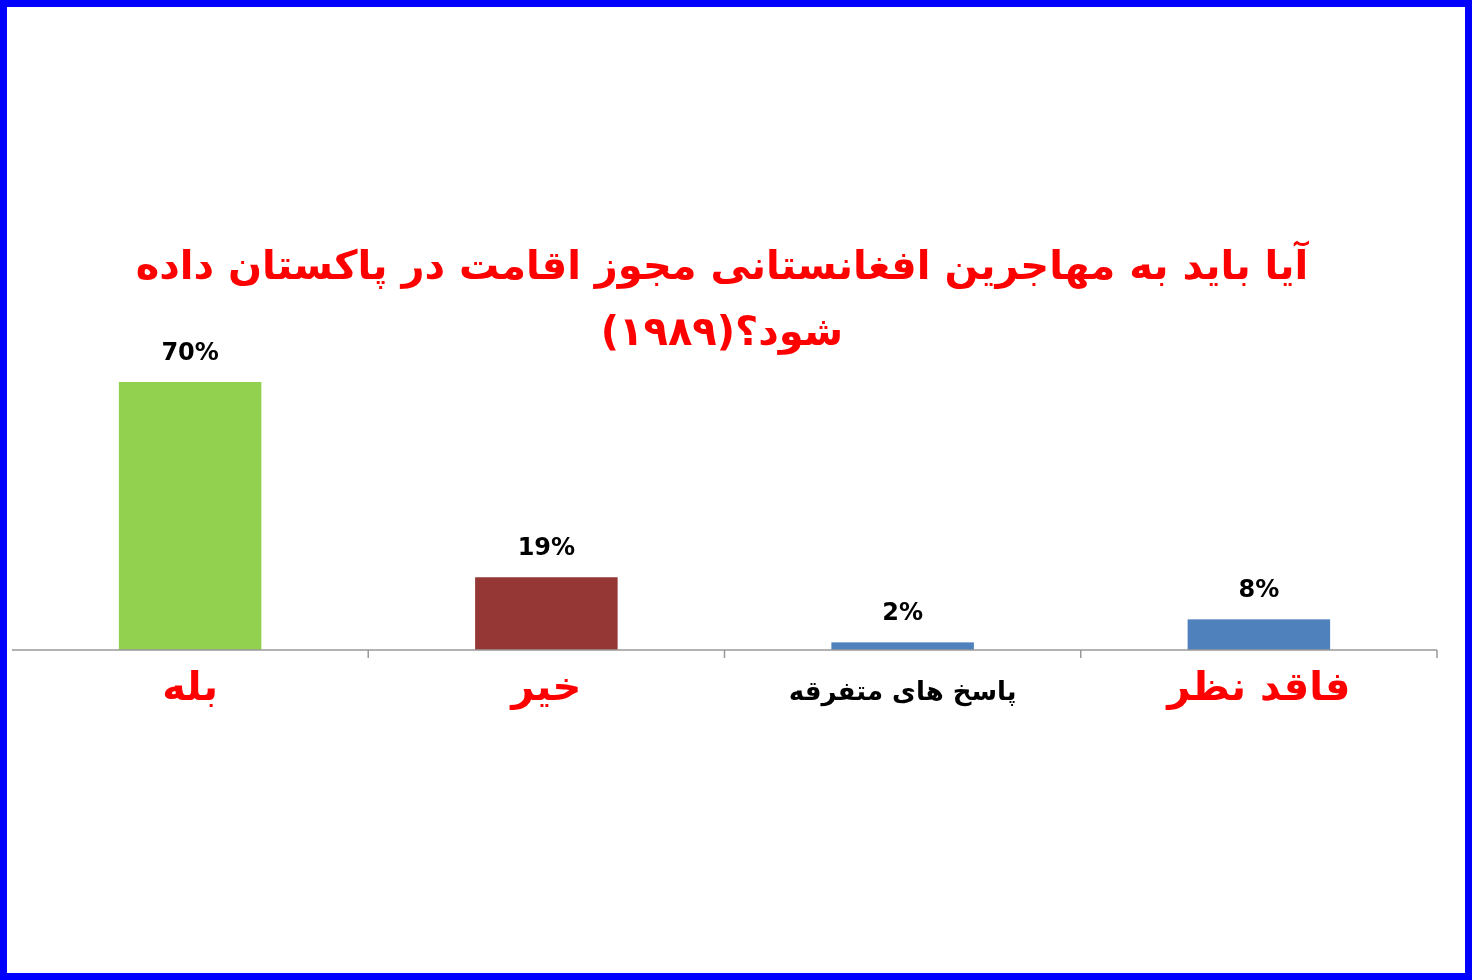 The image size is (1472, 980). What do you see at coordinates (545, 686) in the screenshot?
I see `x-tick-label: خیر` at bounding box center [545, 686].